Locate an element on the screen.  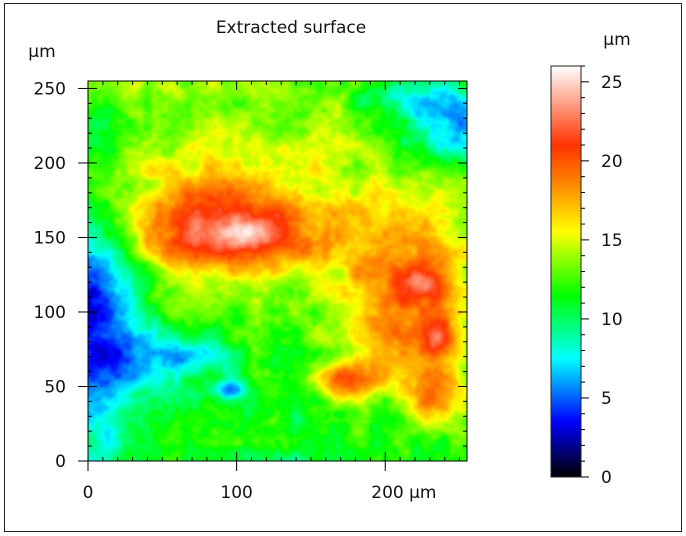
colorbar-tick-label: 5 is located at coordinates (606, 399).